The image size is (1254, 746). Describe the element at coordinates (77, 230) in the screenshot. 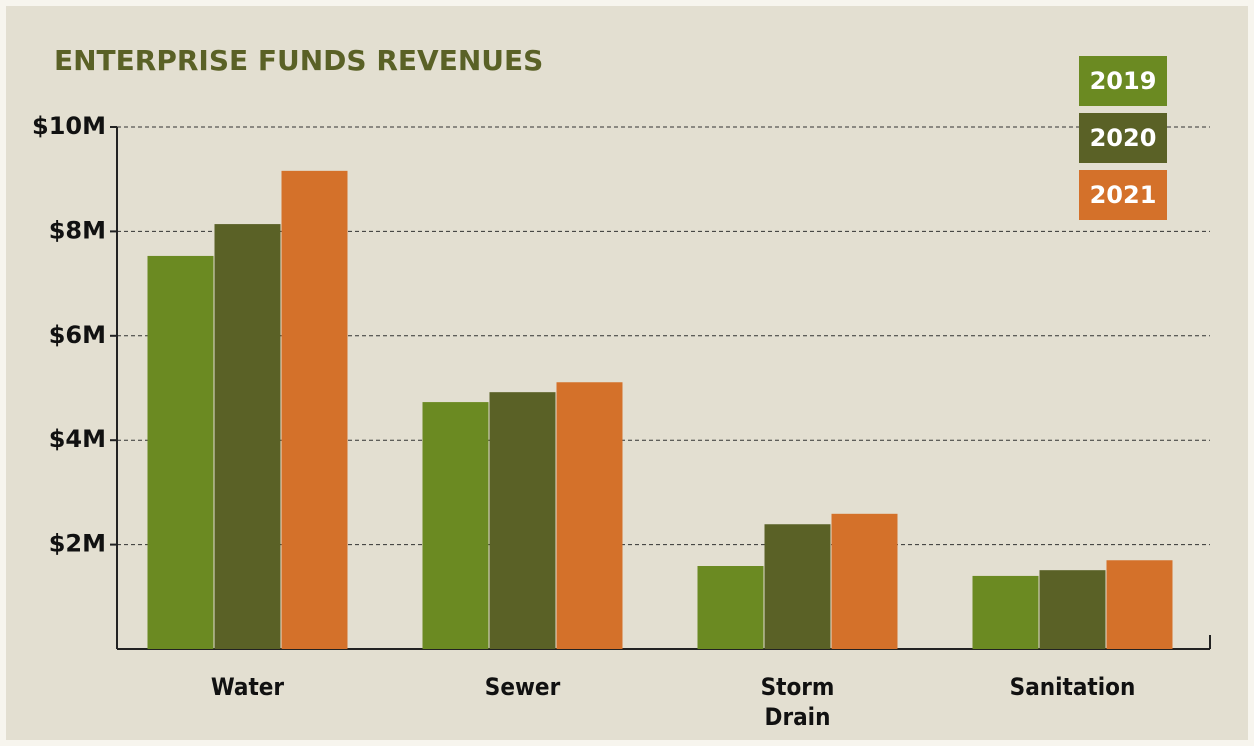

I see `y-tick-label: $8M` at that location.